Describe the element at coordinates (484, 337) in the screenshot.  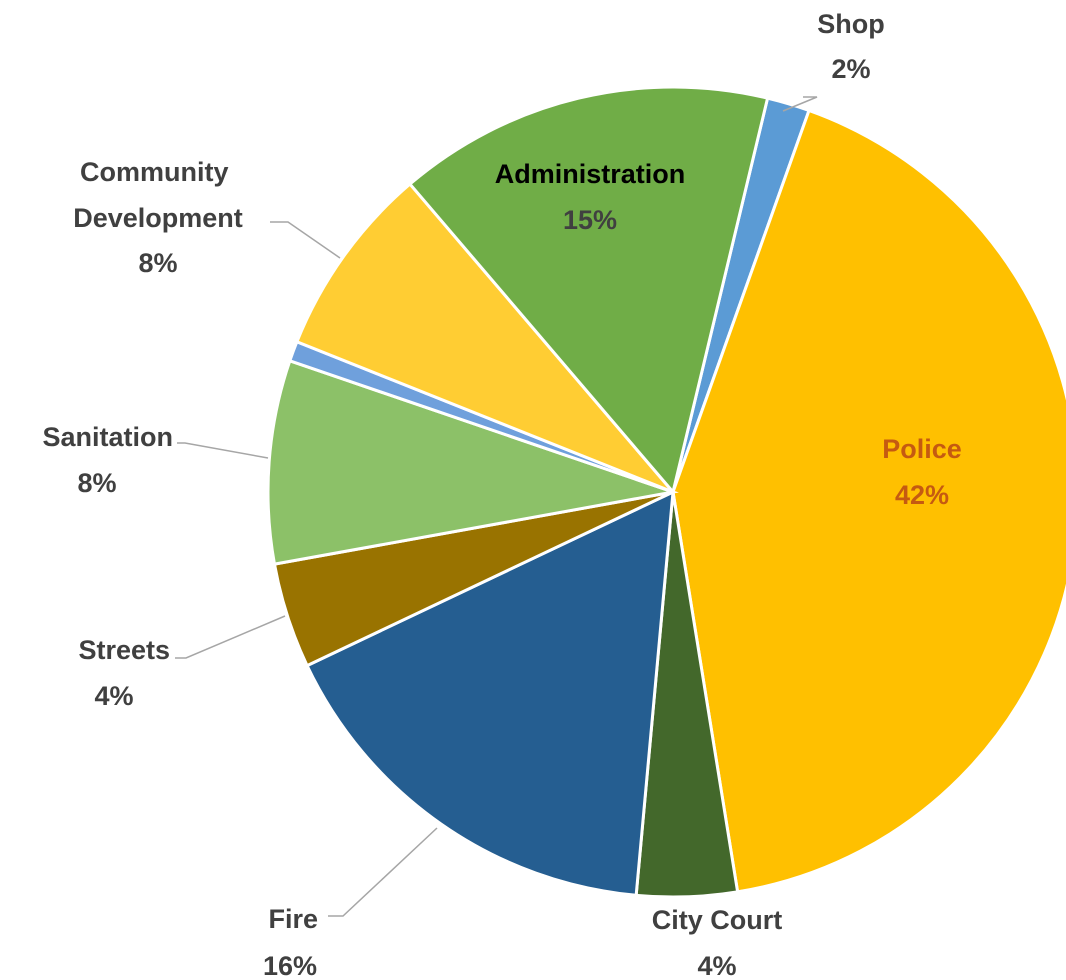
I see `pie-slice-community-development` at that location.